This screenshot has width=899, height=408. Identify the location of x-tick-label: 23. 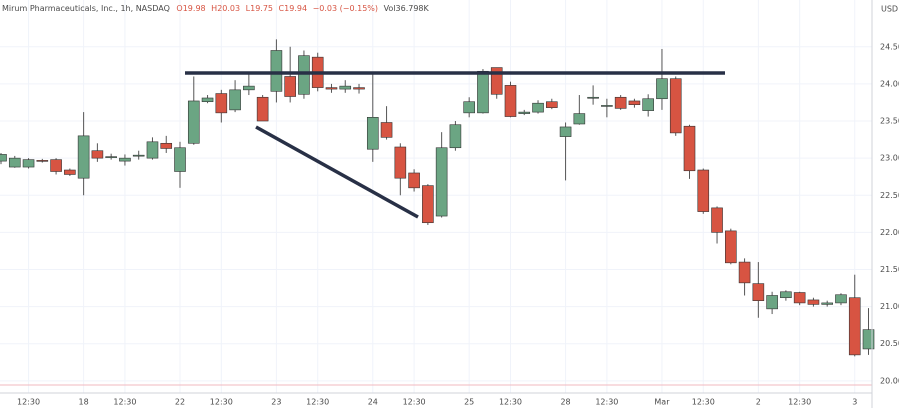
(276, 402).